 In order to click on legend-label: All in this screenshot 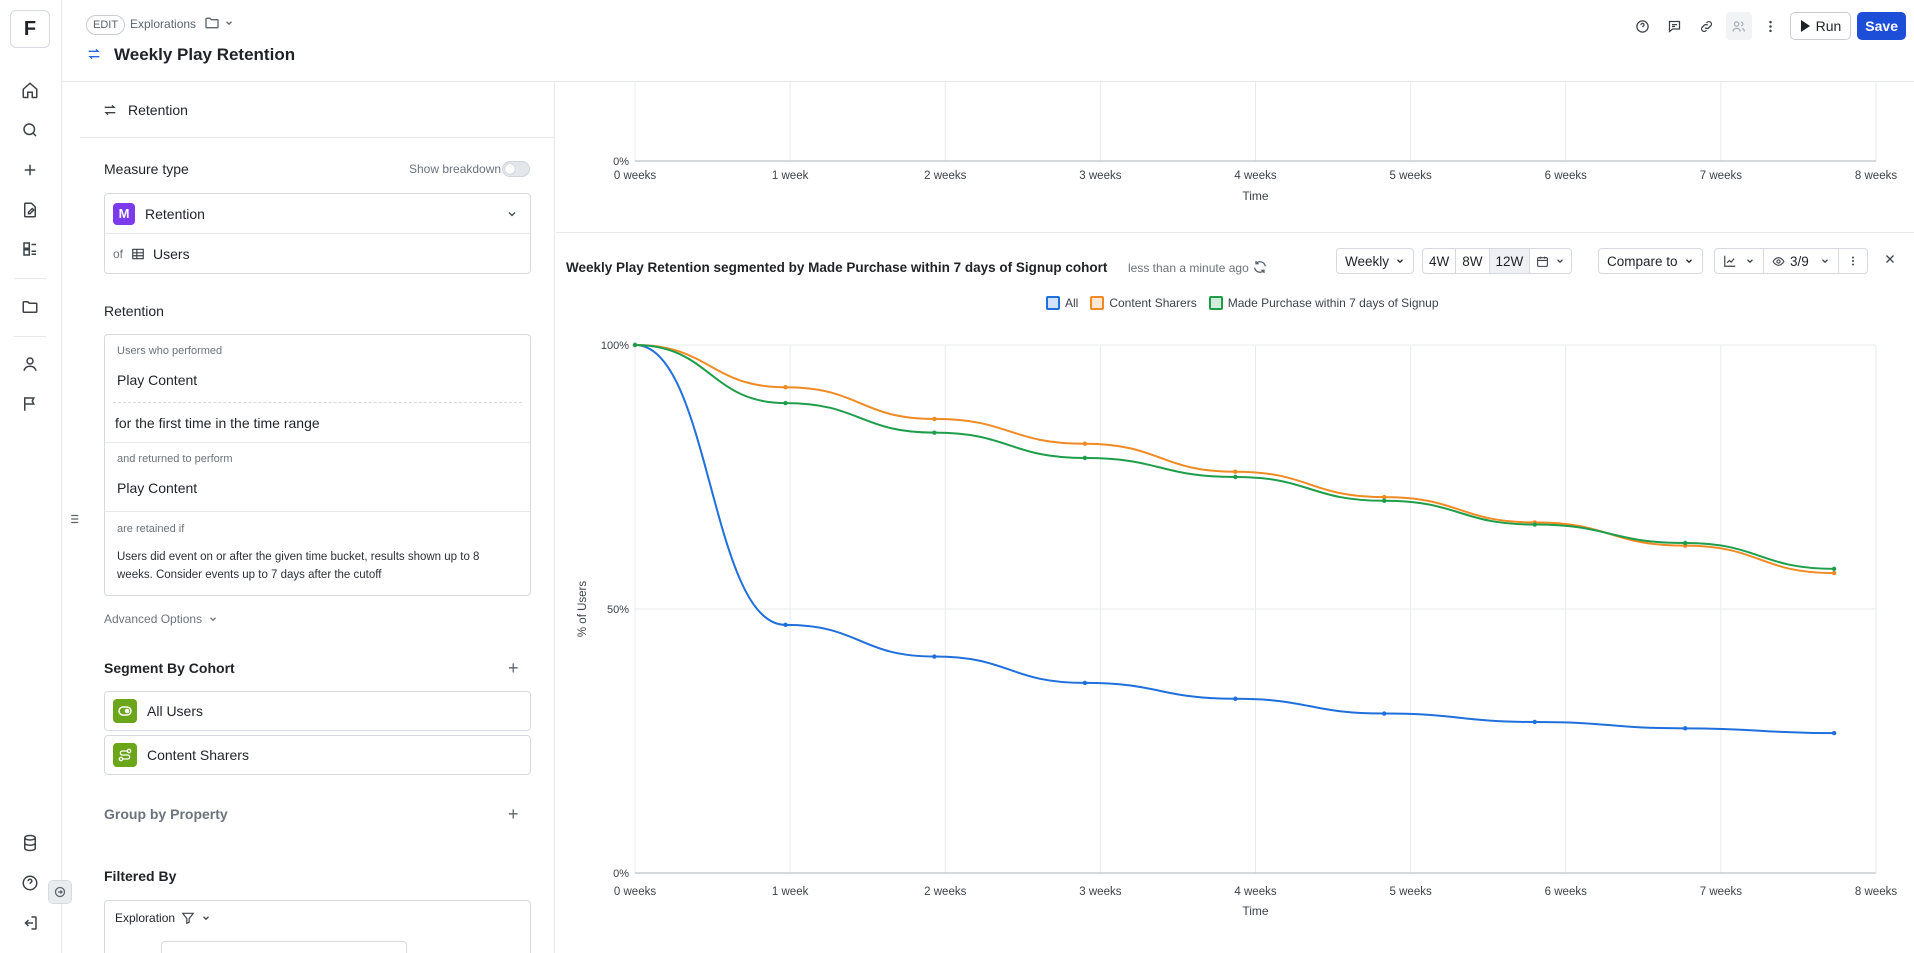, I will do `click(1072, 303)`.